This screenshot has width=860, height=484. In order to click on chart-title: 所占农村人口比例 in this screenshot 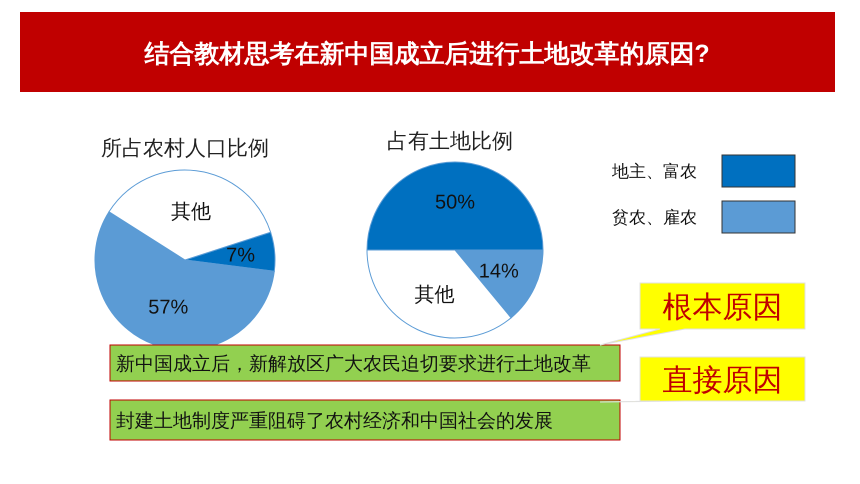, I will do `click(185, 148)`.